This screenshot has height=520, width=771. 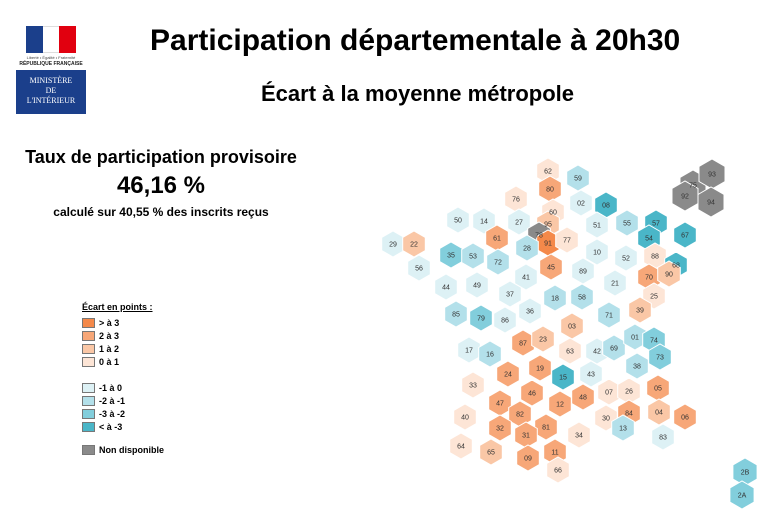 What do you see at coordinates (581, 204) in the screenshot?
I see `department-label-02: 02` at bounding box center [581, 204].